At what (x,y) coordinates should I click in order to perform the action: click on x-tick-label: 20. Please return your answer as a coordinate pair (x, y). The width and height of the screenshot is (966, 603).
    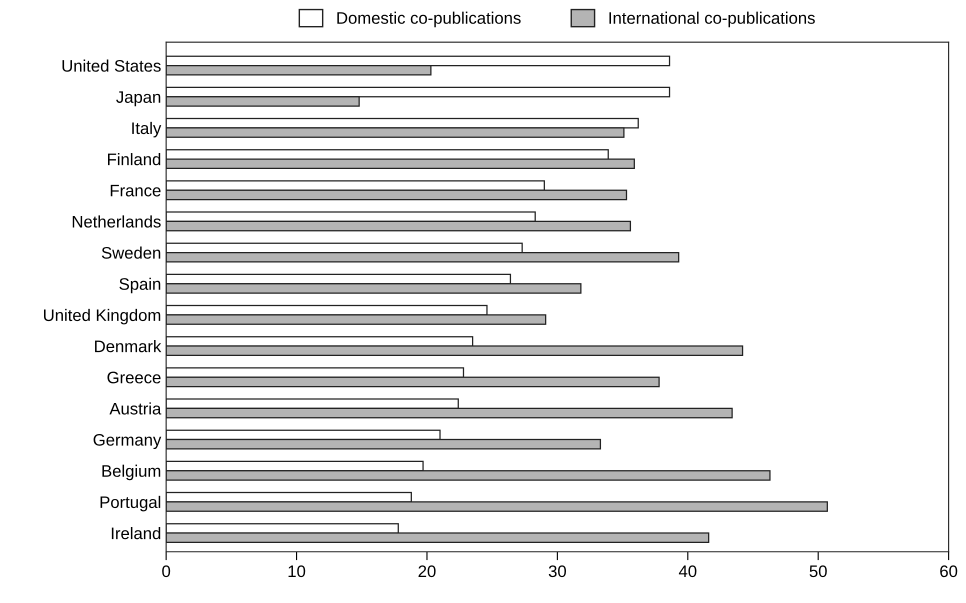
    Looking at the image, I should click on (427, 571).